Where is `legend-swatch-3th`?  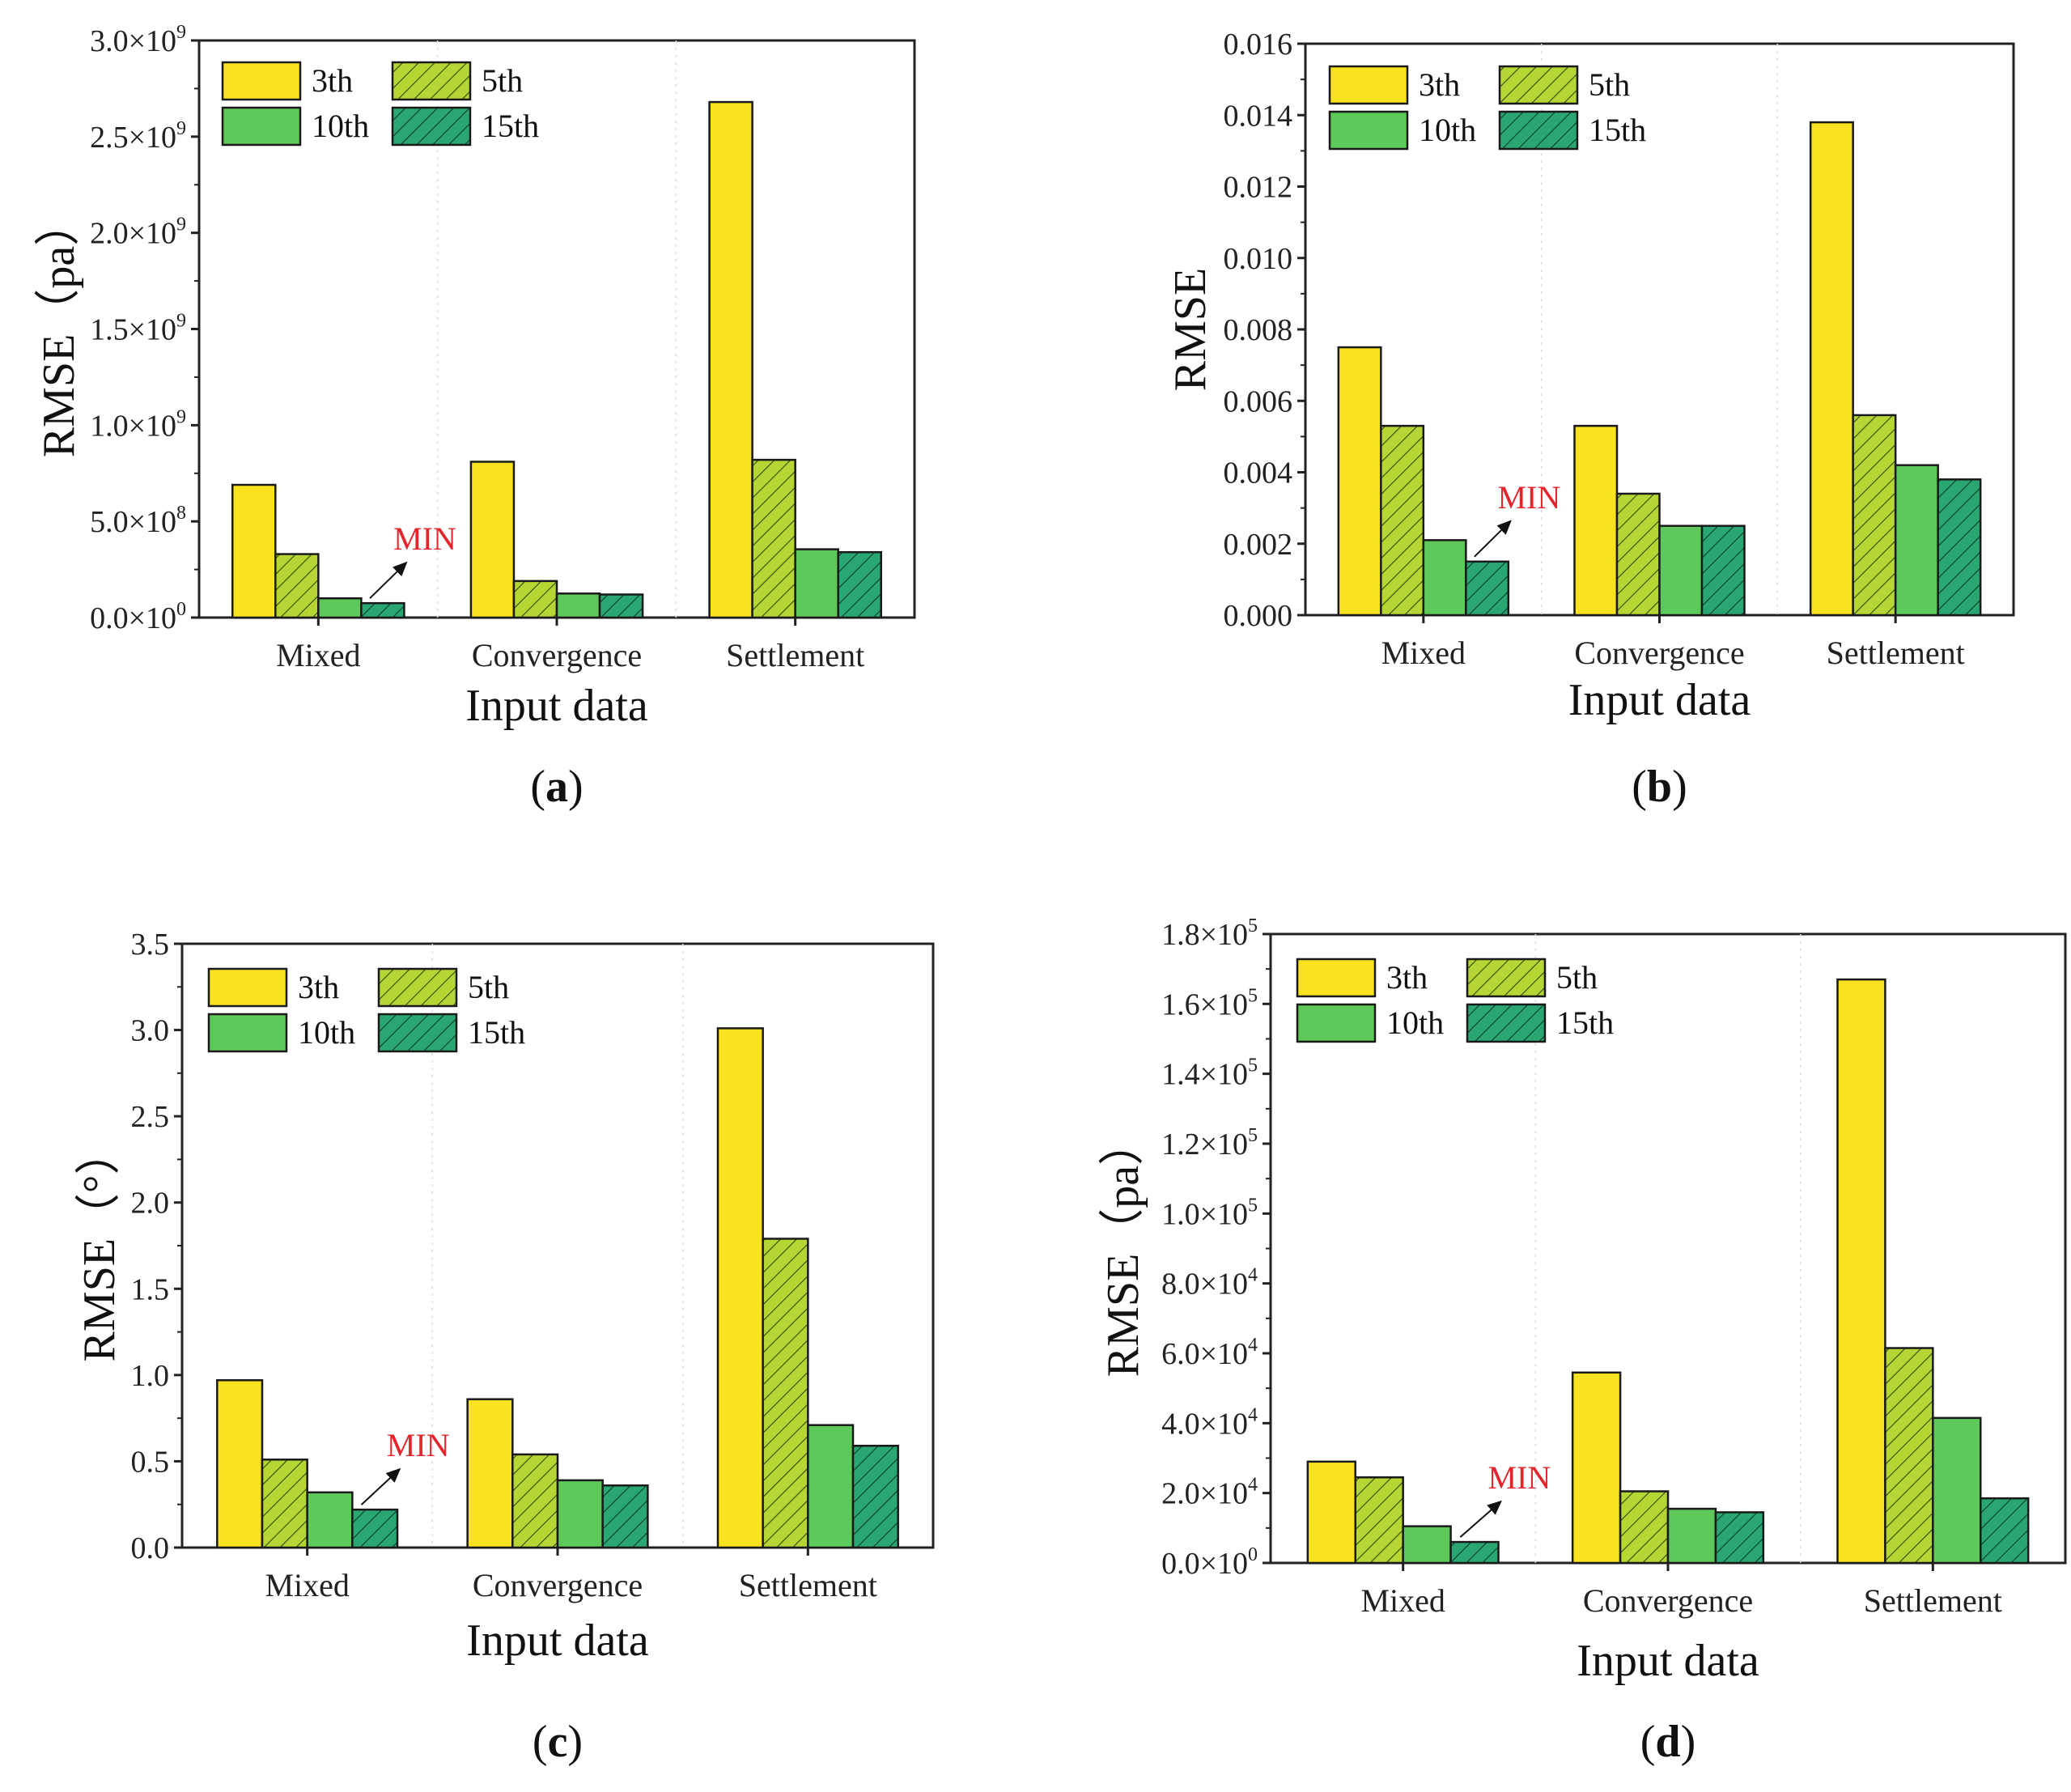
legend-swatch-3th is located at coordinates (262, 81).